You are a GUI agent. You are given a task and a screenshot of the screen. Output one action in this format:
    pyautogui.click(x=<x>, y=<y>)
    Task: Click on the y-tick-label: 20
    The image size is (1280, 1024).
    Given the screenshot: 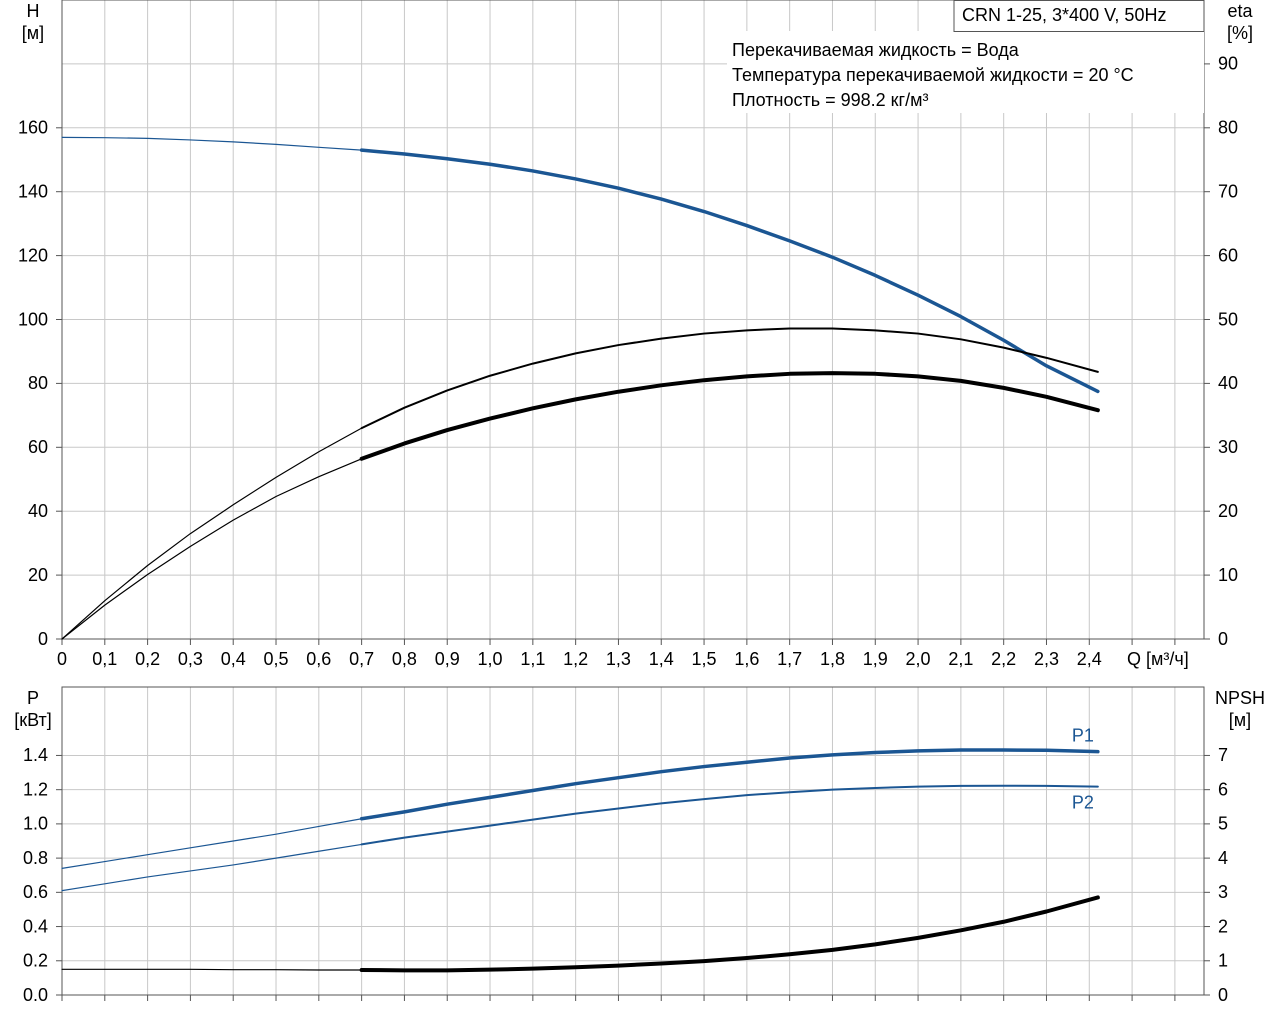 What is the action you would take?
    pyautogui.click(x=38, y=575)
    